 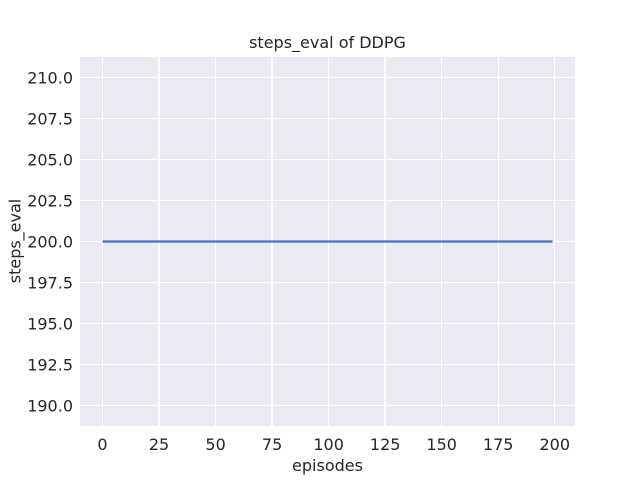 What do you see at coordinates (328, 444) in the screenshot?
I see `x-tick-label: 100` at bounding box center [328, 444].